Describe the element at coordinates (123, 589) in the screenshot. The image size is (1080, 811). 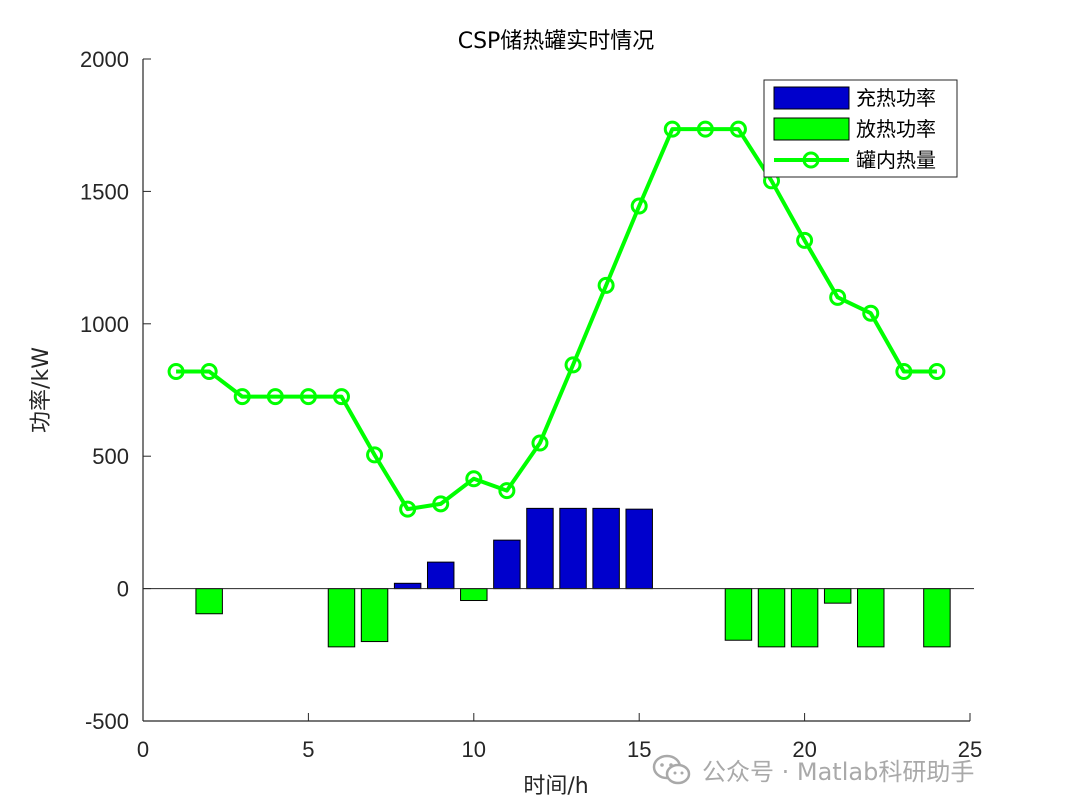
I see `y-tick-label: 0` at that location.